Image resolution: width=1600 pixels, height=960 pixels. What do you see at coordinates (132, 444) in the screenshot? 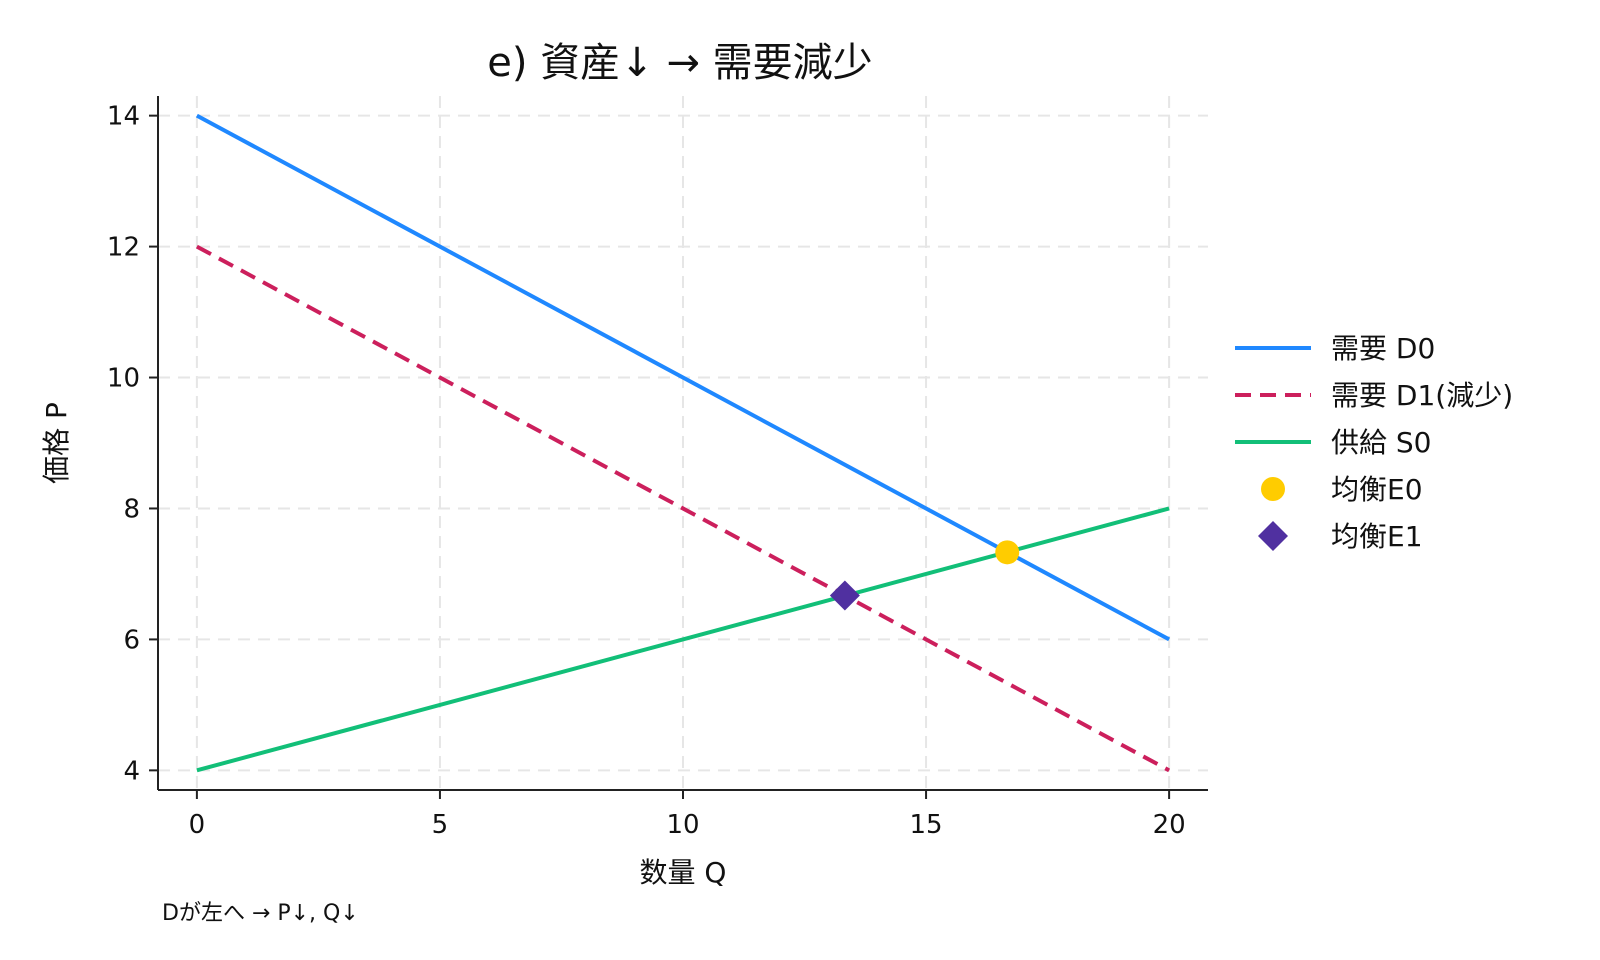
I see `y-ticks: 4 6 8 10 12 14` at bounding box center [132, 444].